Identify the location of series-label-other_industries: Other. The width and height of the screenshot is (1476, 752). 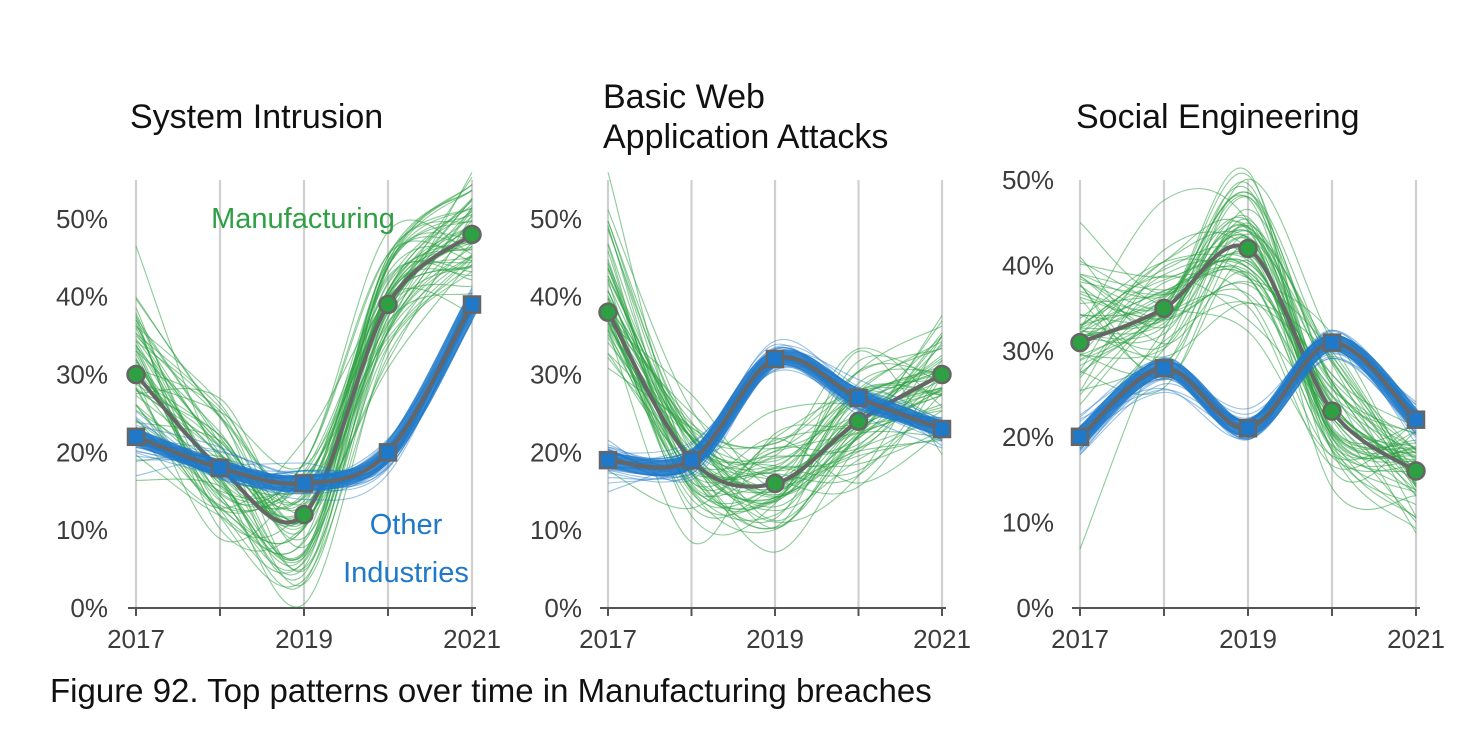
(406, 525).